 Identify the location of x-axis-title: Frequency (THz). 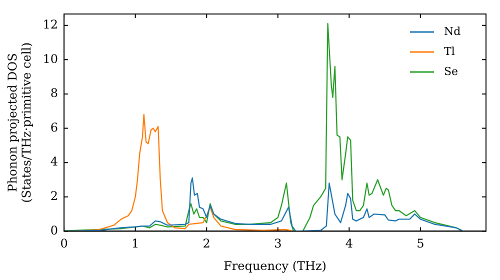
(275, 265).